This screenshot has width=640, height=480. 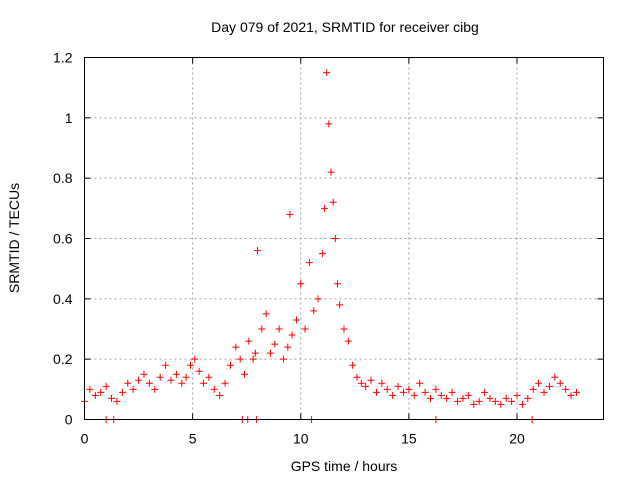 I want to click on x-tick-labels: 0 5 10 15 20, so click(x=303, y=439).